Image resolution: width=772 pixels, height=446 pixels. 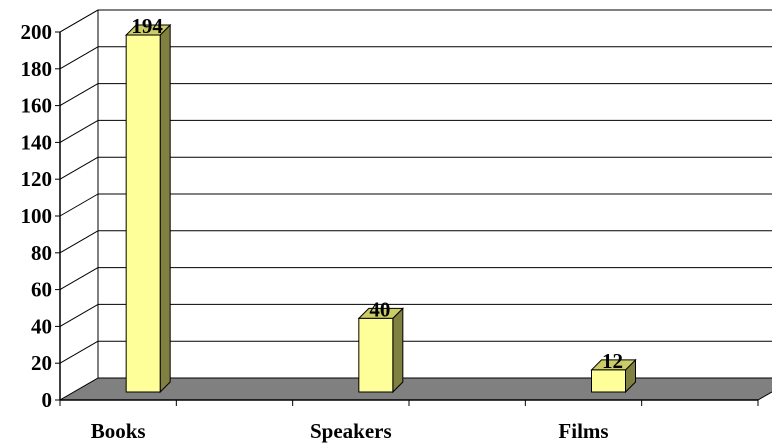 I want to click on bar-films, so click(x=613, y=376).